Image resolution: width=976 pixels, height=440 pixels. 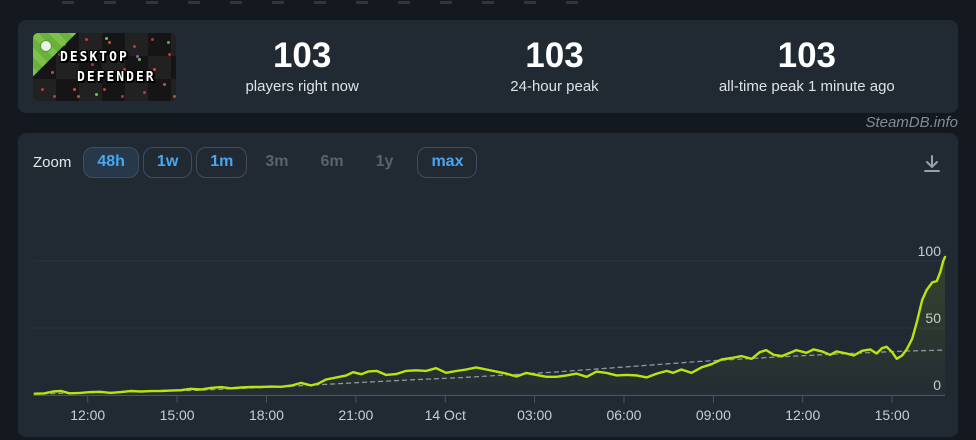 What do you see at coordinates (490, 372) in the screenshot?
I see `trend-line` at bounding box center [490, 372].